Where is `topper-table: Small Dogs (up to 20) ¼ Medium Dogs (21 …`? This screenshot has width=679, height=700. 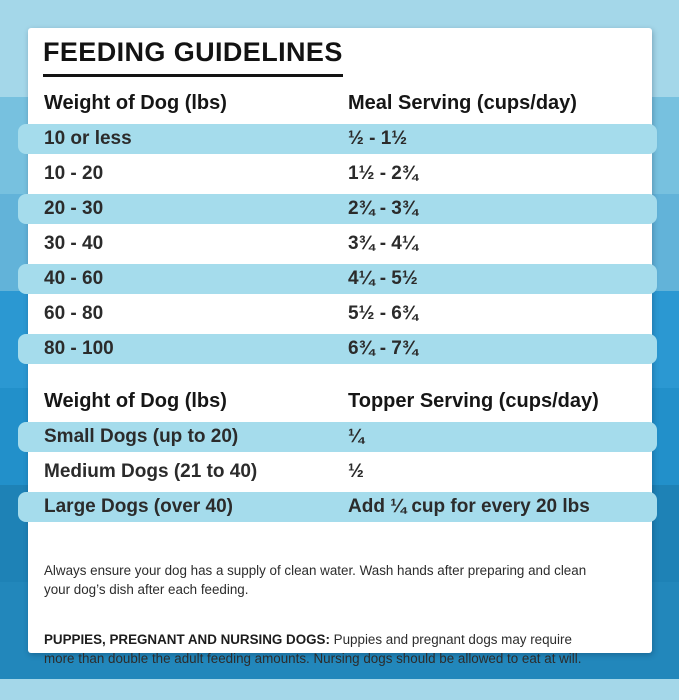 topper-table: Small Dogs (up to 20) ¼ Medium Dogs (21 … is located at coordinates (337, 472).